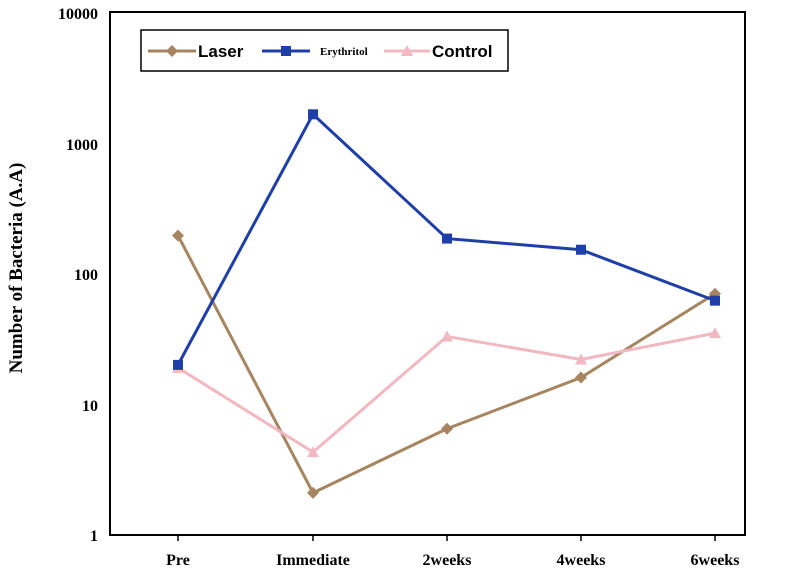 This screenshot has width=786, height=572. I want to click on legend-box, so click(324, 50).